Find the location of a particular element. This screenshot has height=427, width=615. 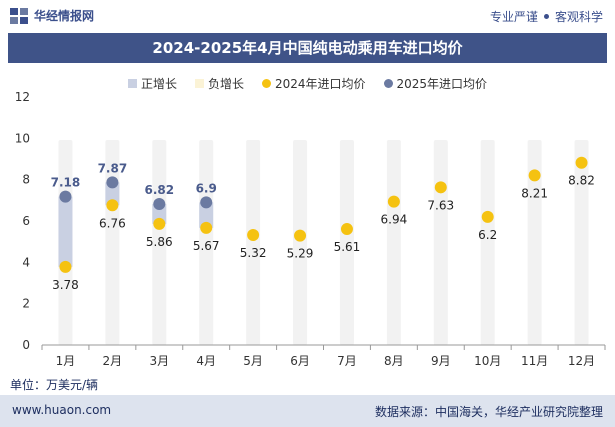

x-tick-label: 10月 is located at coordinates (487, 361).